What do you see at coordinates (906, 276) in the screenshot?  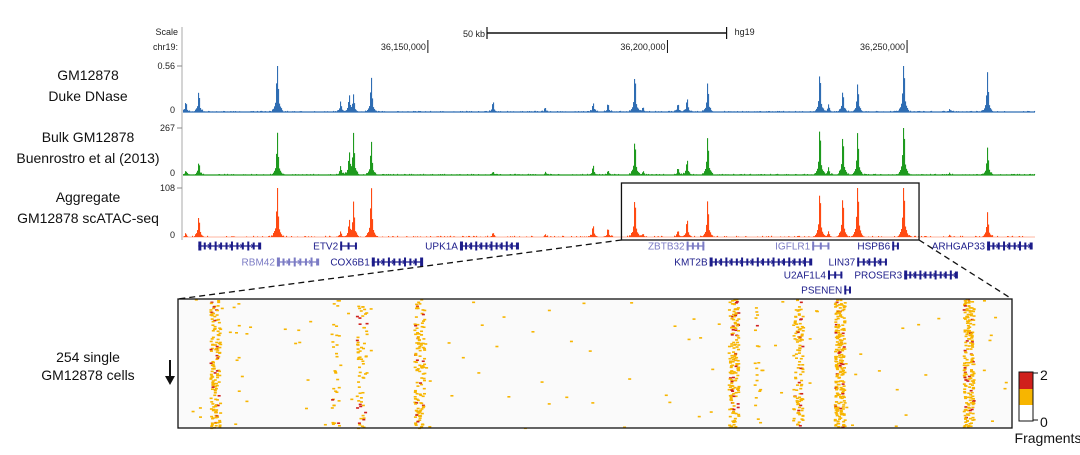 I see `gene-proser3: PROSER3` at bounding box center [906, 276].